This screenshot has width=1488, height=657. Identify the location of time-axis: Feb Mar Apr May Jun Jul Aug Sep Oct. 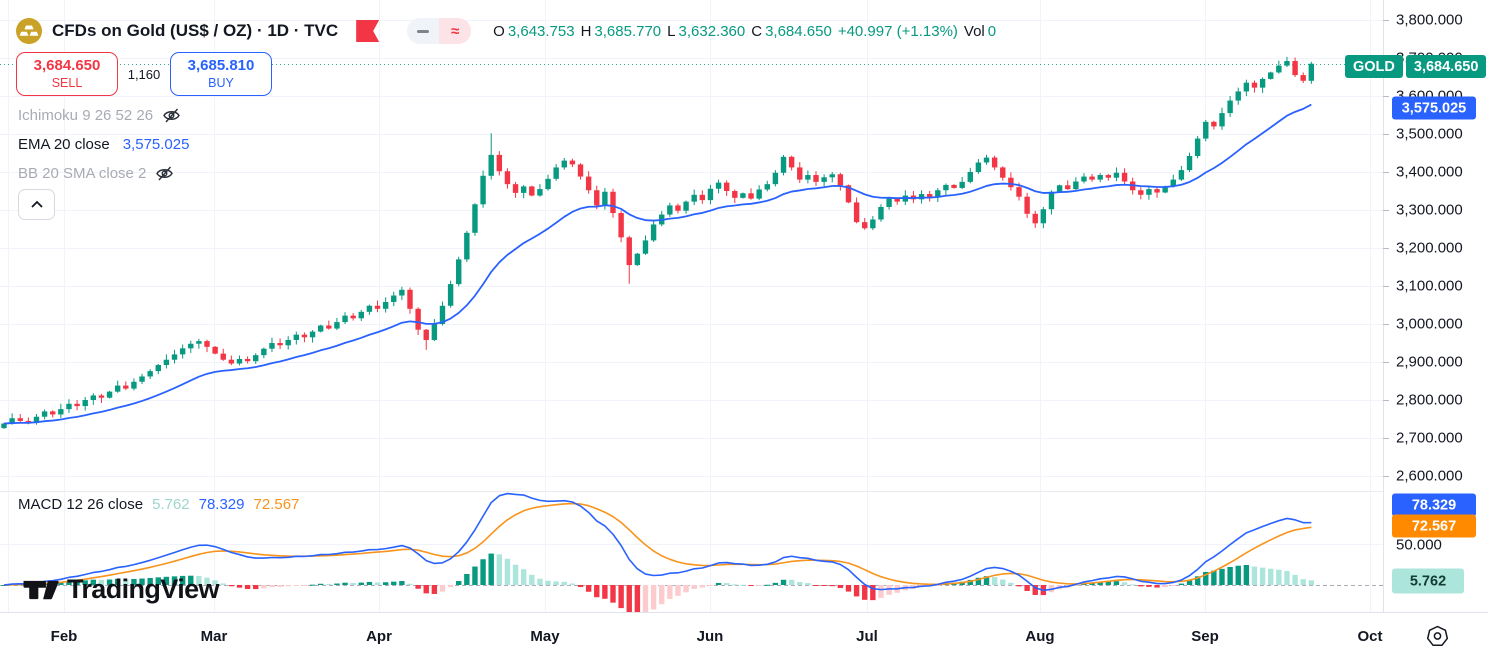
(744, 635).